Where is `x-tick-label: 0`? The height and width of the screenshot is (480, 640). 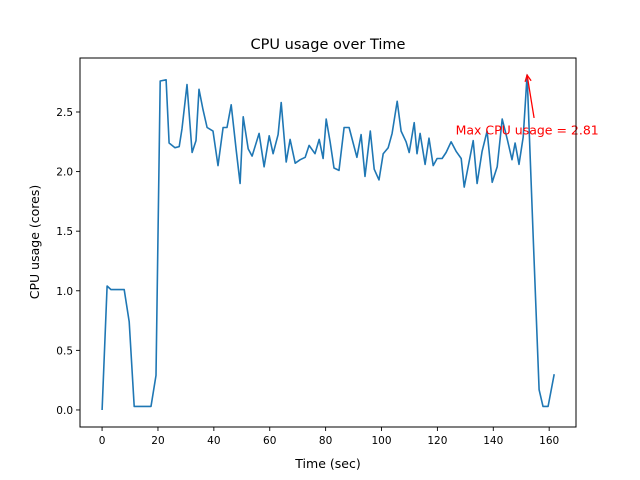
x-tick-label: 0 is located at coordinates (102, 441).